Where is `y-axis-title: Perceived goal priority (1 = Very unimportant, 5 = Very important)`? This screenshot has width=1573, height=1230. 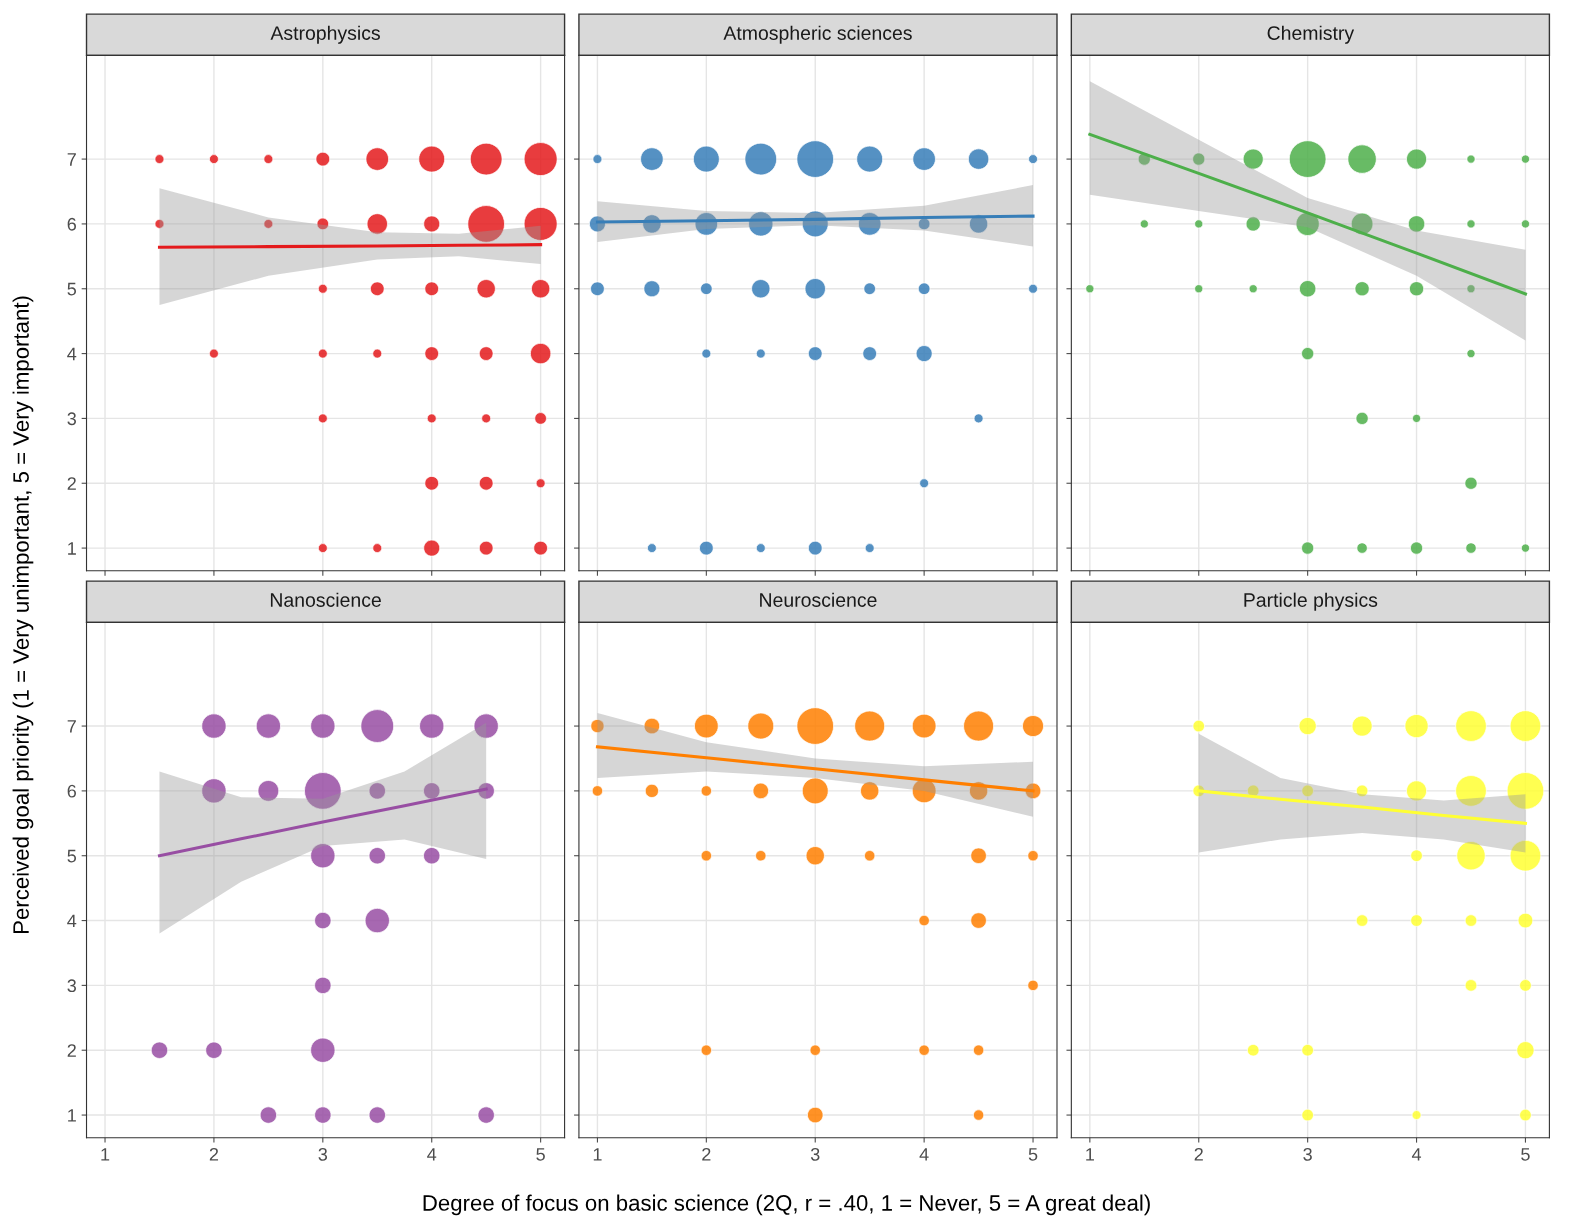
y-axis-title: Perceived goal priority (1 = Very unimportant, 5 = Very important) is located at coordinates (23, 615).